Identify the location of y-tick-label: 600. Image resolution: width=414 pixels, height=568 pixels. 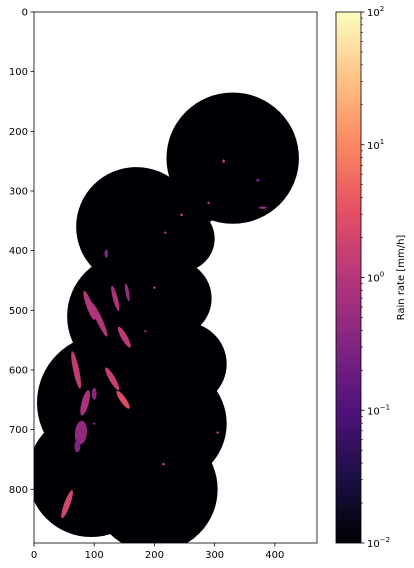
(18, 370).